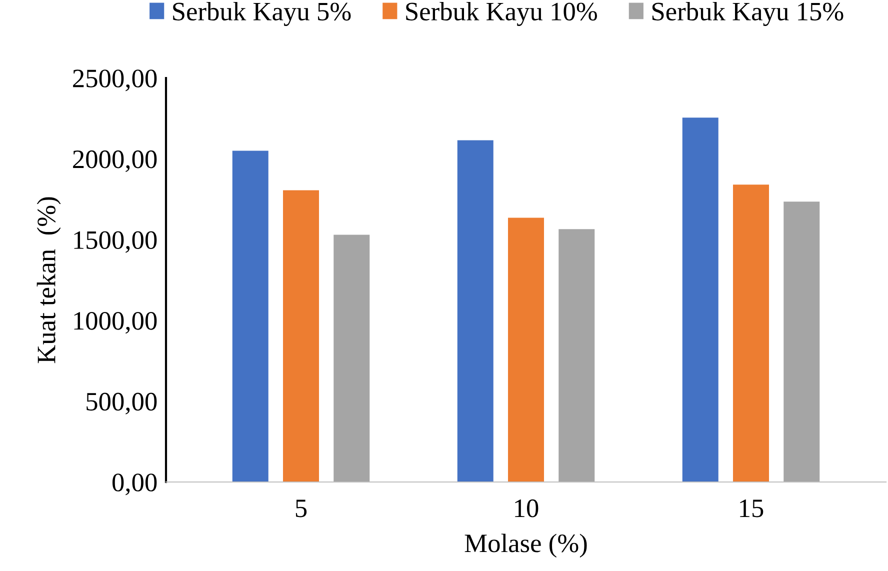 Image resolution: width=888 pixels, height=571 pixels. I want to click on y-tick-label: 1000,00, so click(115, 323).